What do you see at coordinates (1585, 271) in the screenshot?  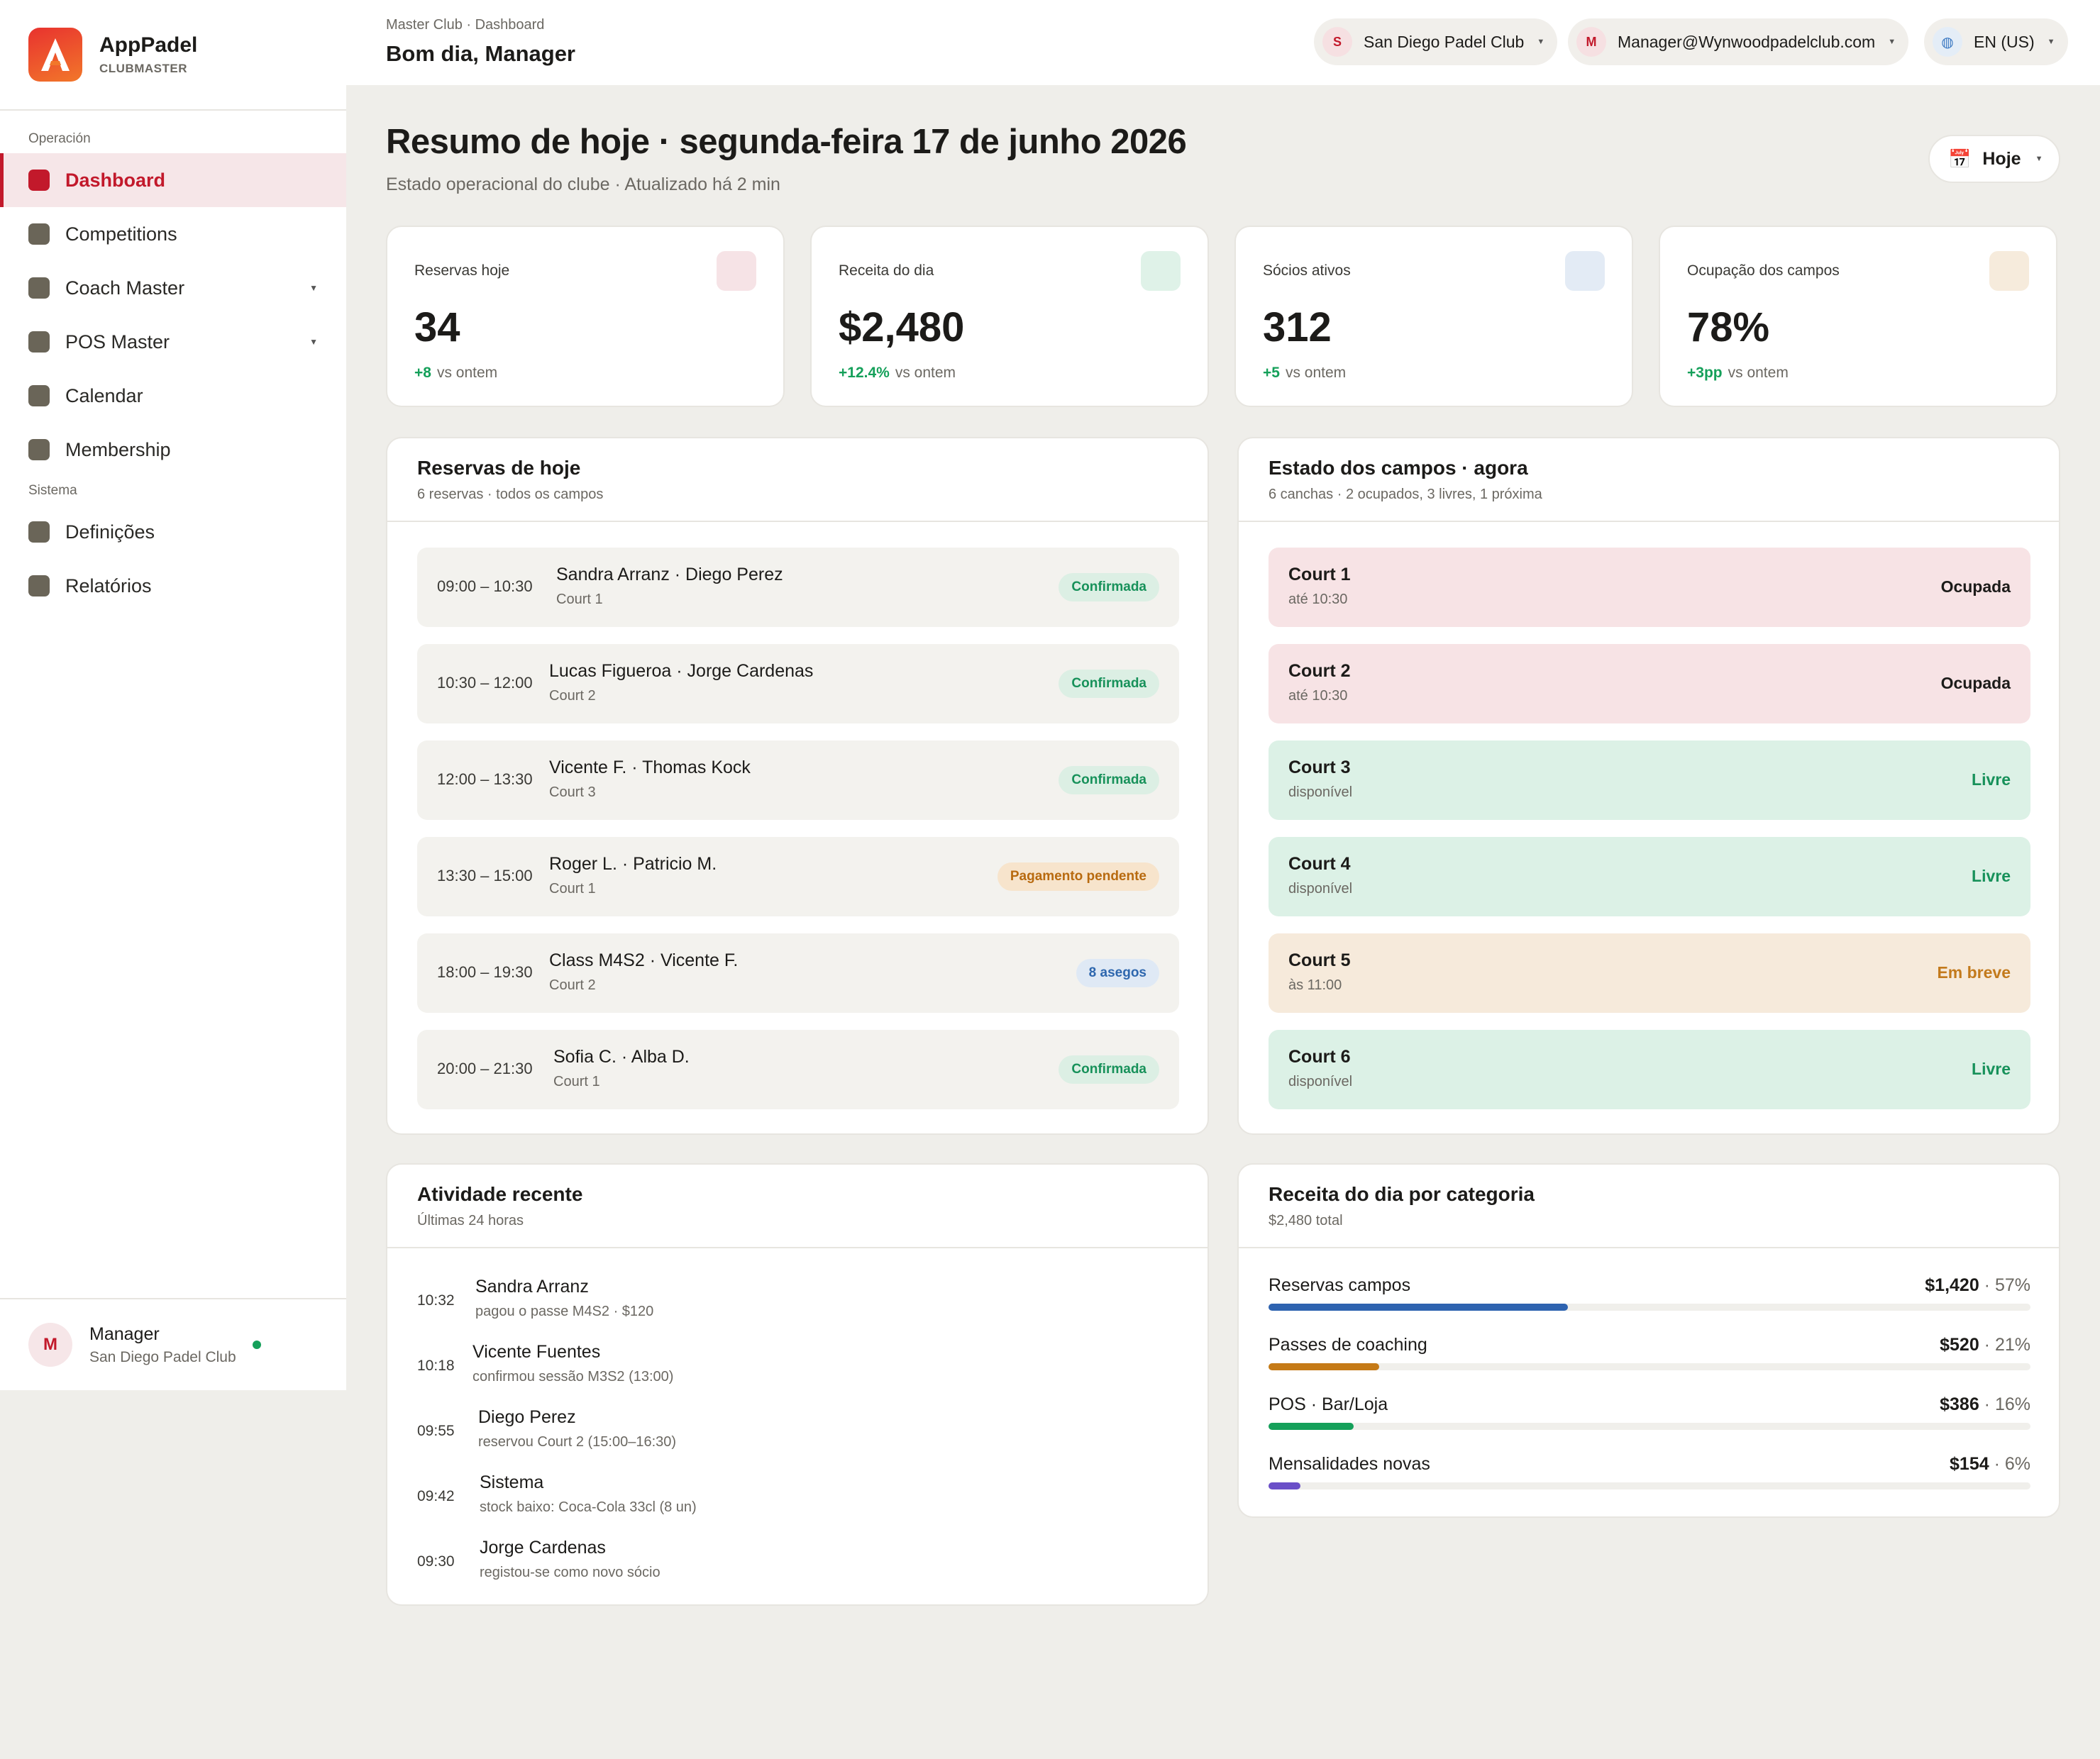 I see `members-icon` at bounding box center [1585, 271].